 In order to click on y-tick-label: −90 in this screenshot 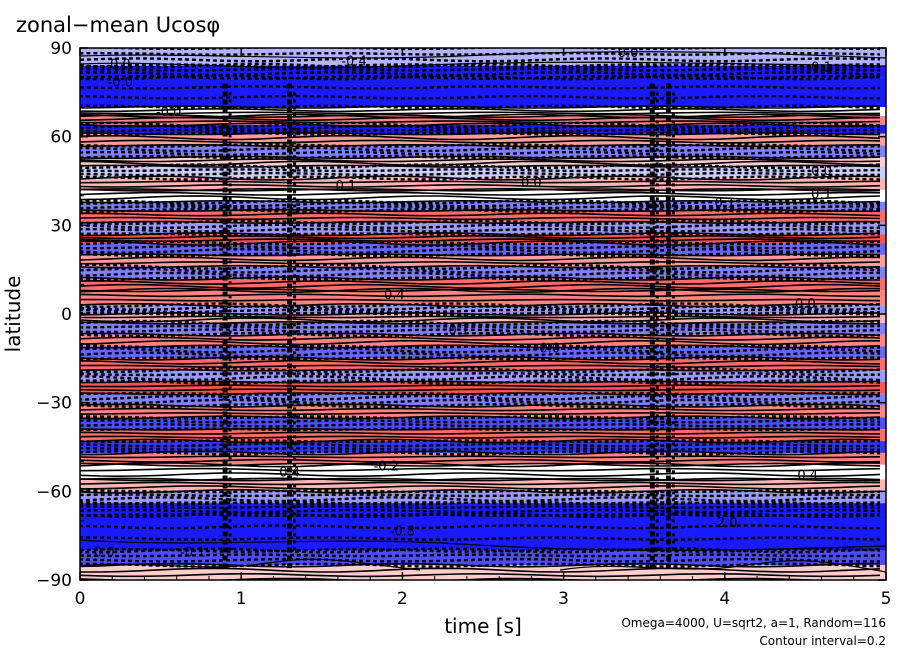, I will do `click(54, 581)`.